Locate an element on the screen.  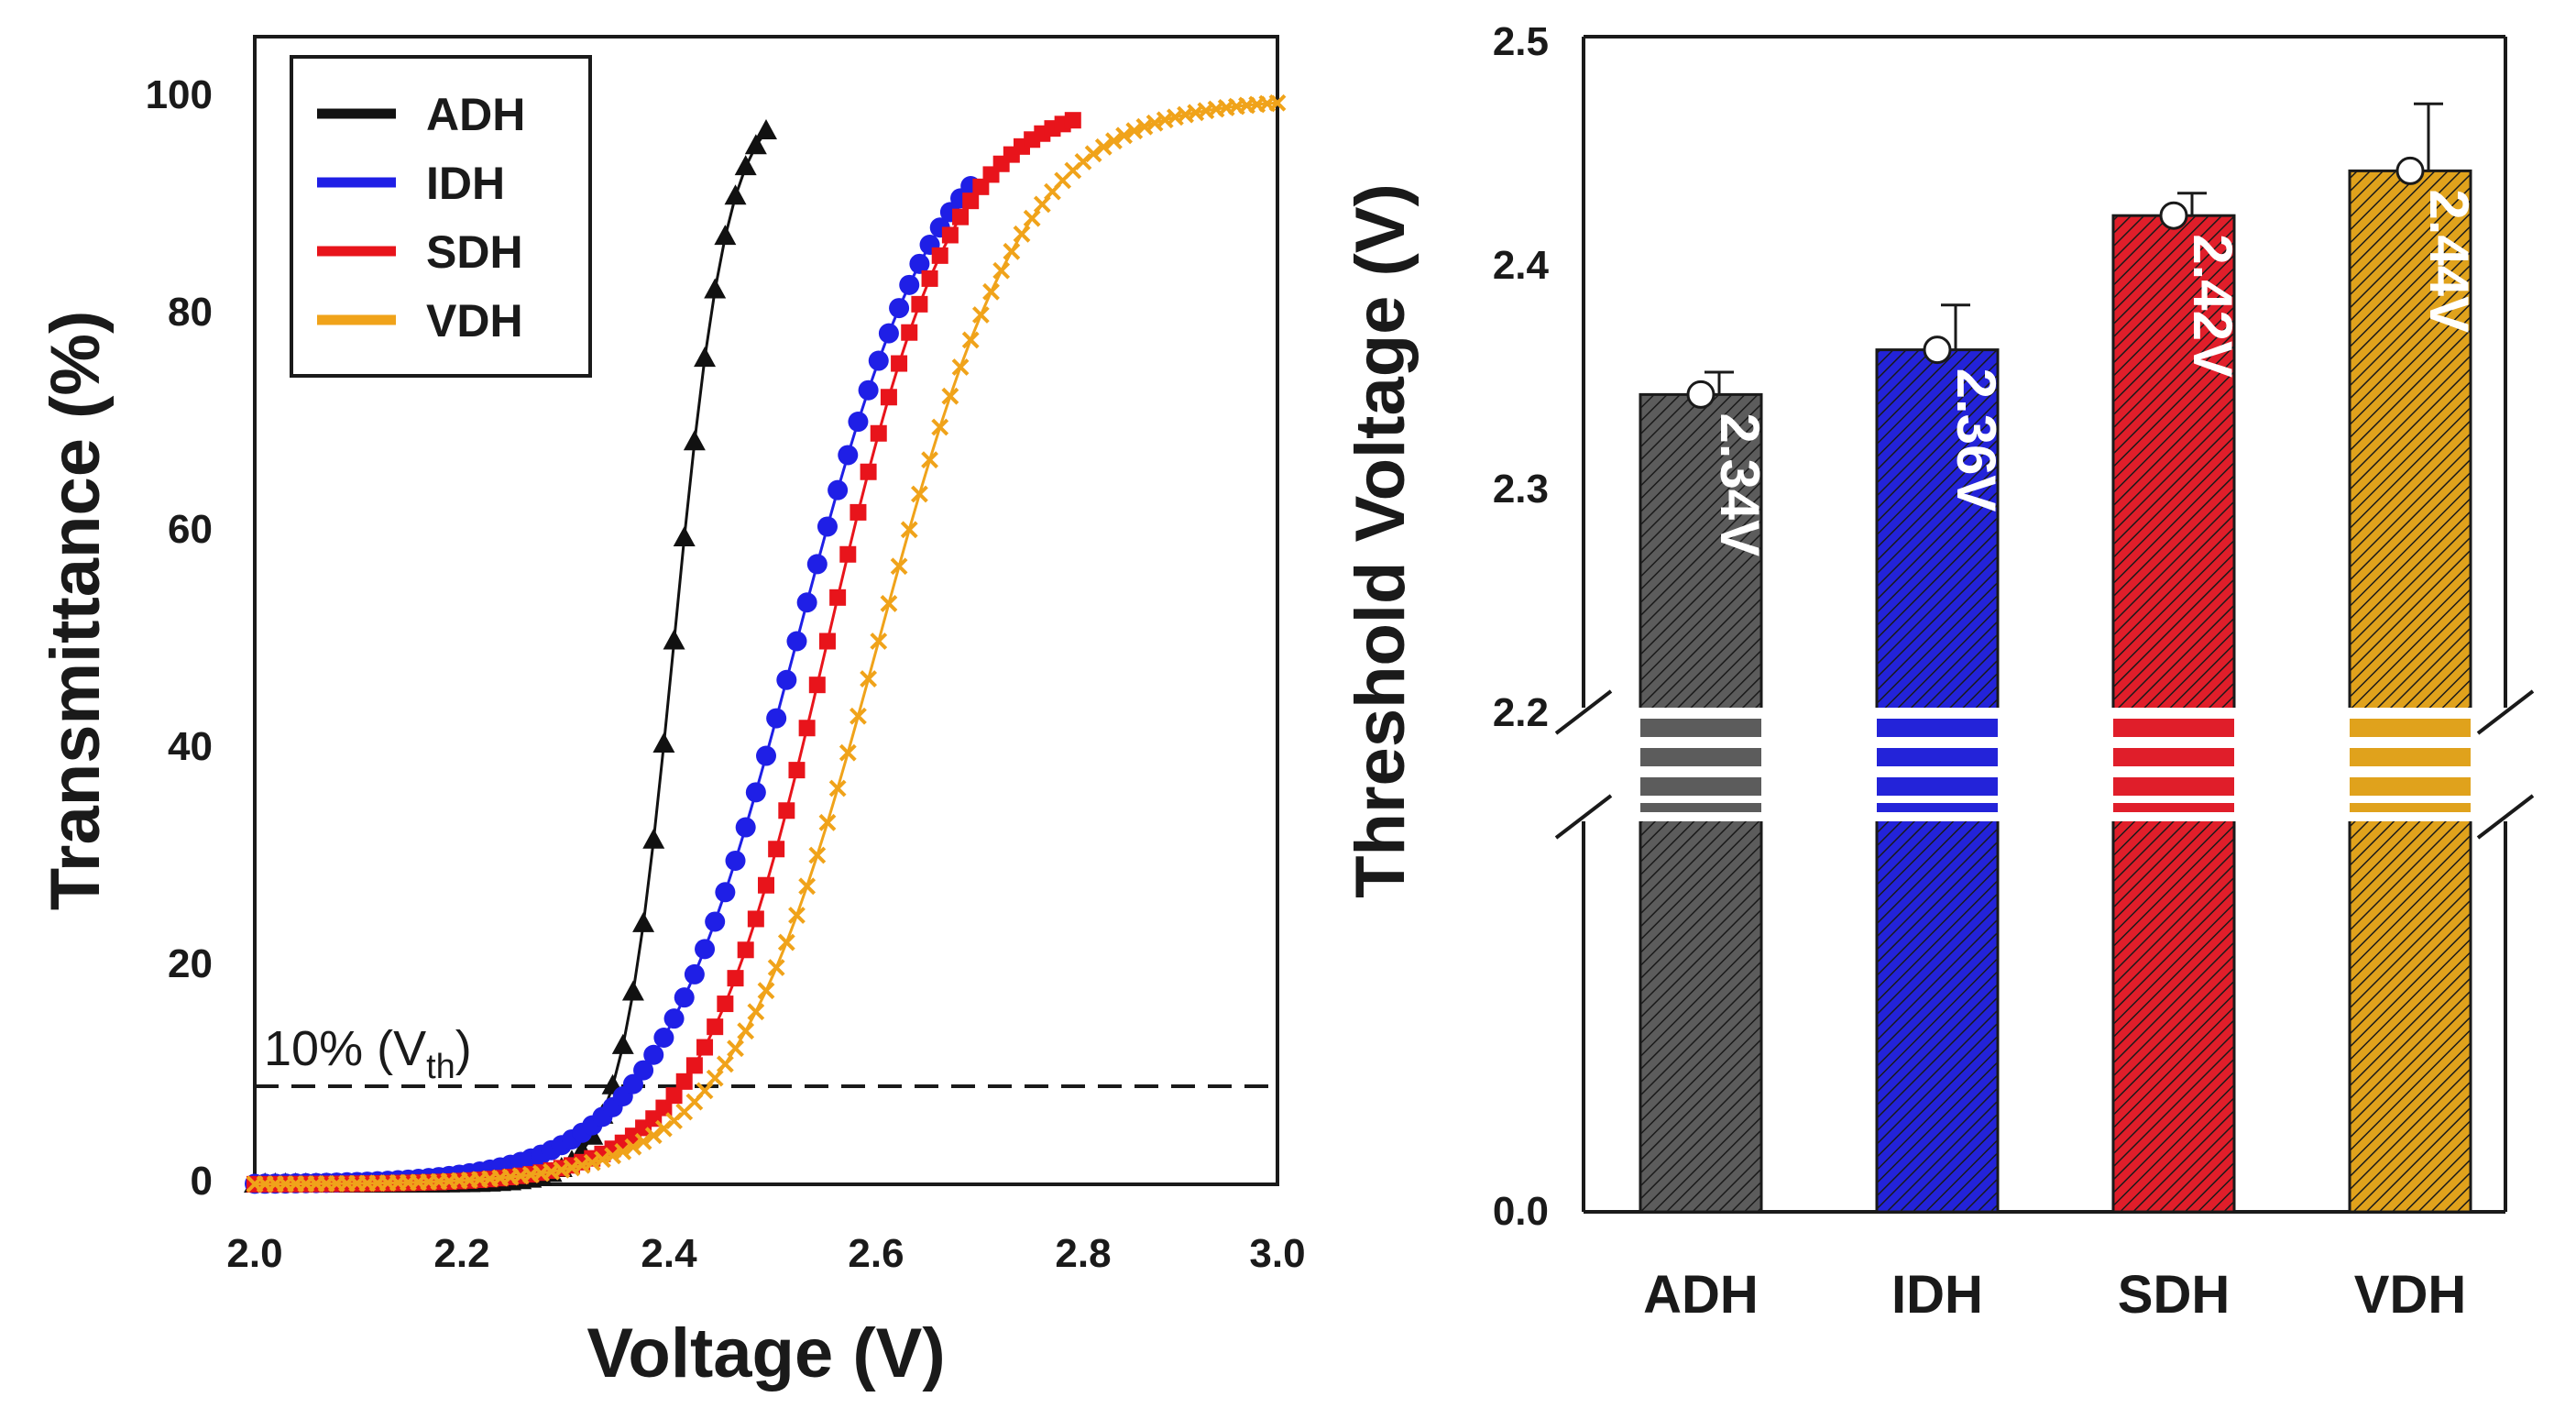
category-label-idh: IDH is located at coordinates (1937, 1295).